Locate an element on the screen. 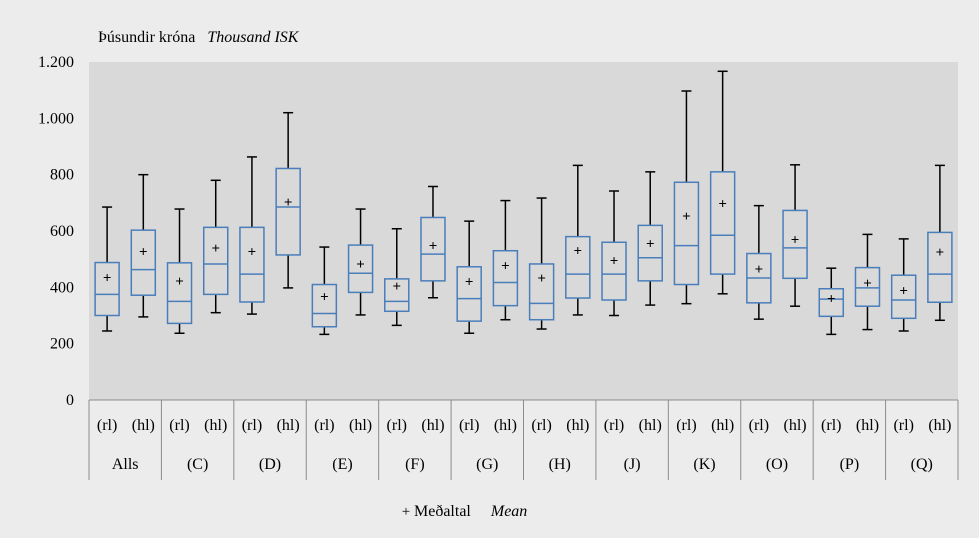  box-(H)-(hl): + is located at coordinates (578, 240).